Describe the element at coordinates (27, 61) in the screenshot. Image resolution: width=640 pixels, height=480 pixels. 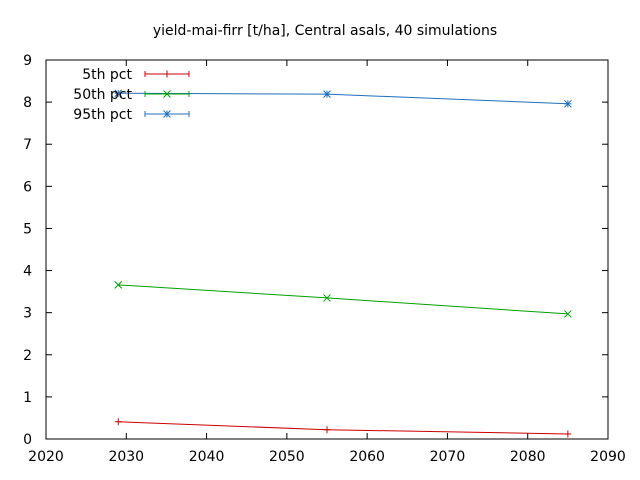
I see `y-tick-label: 9` at that location.